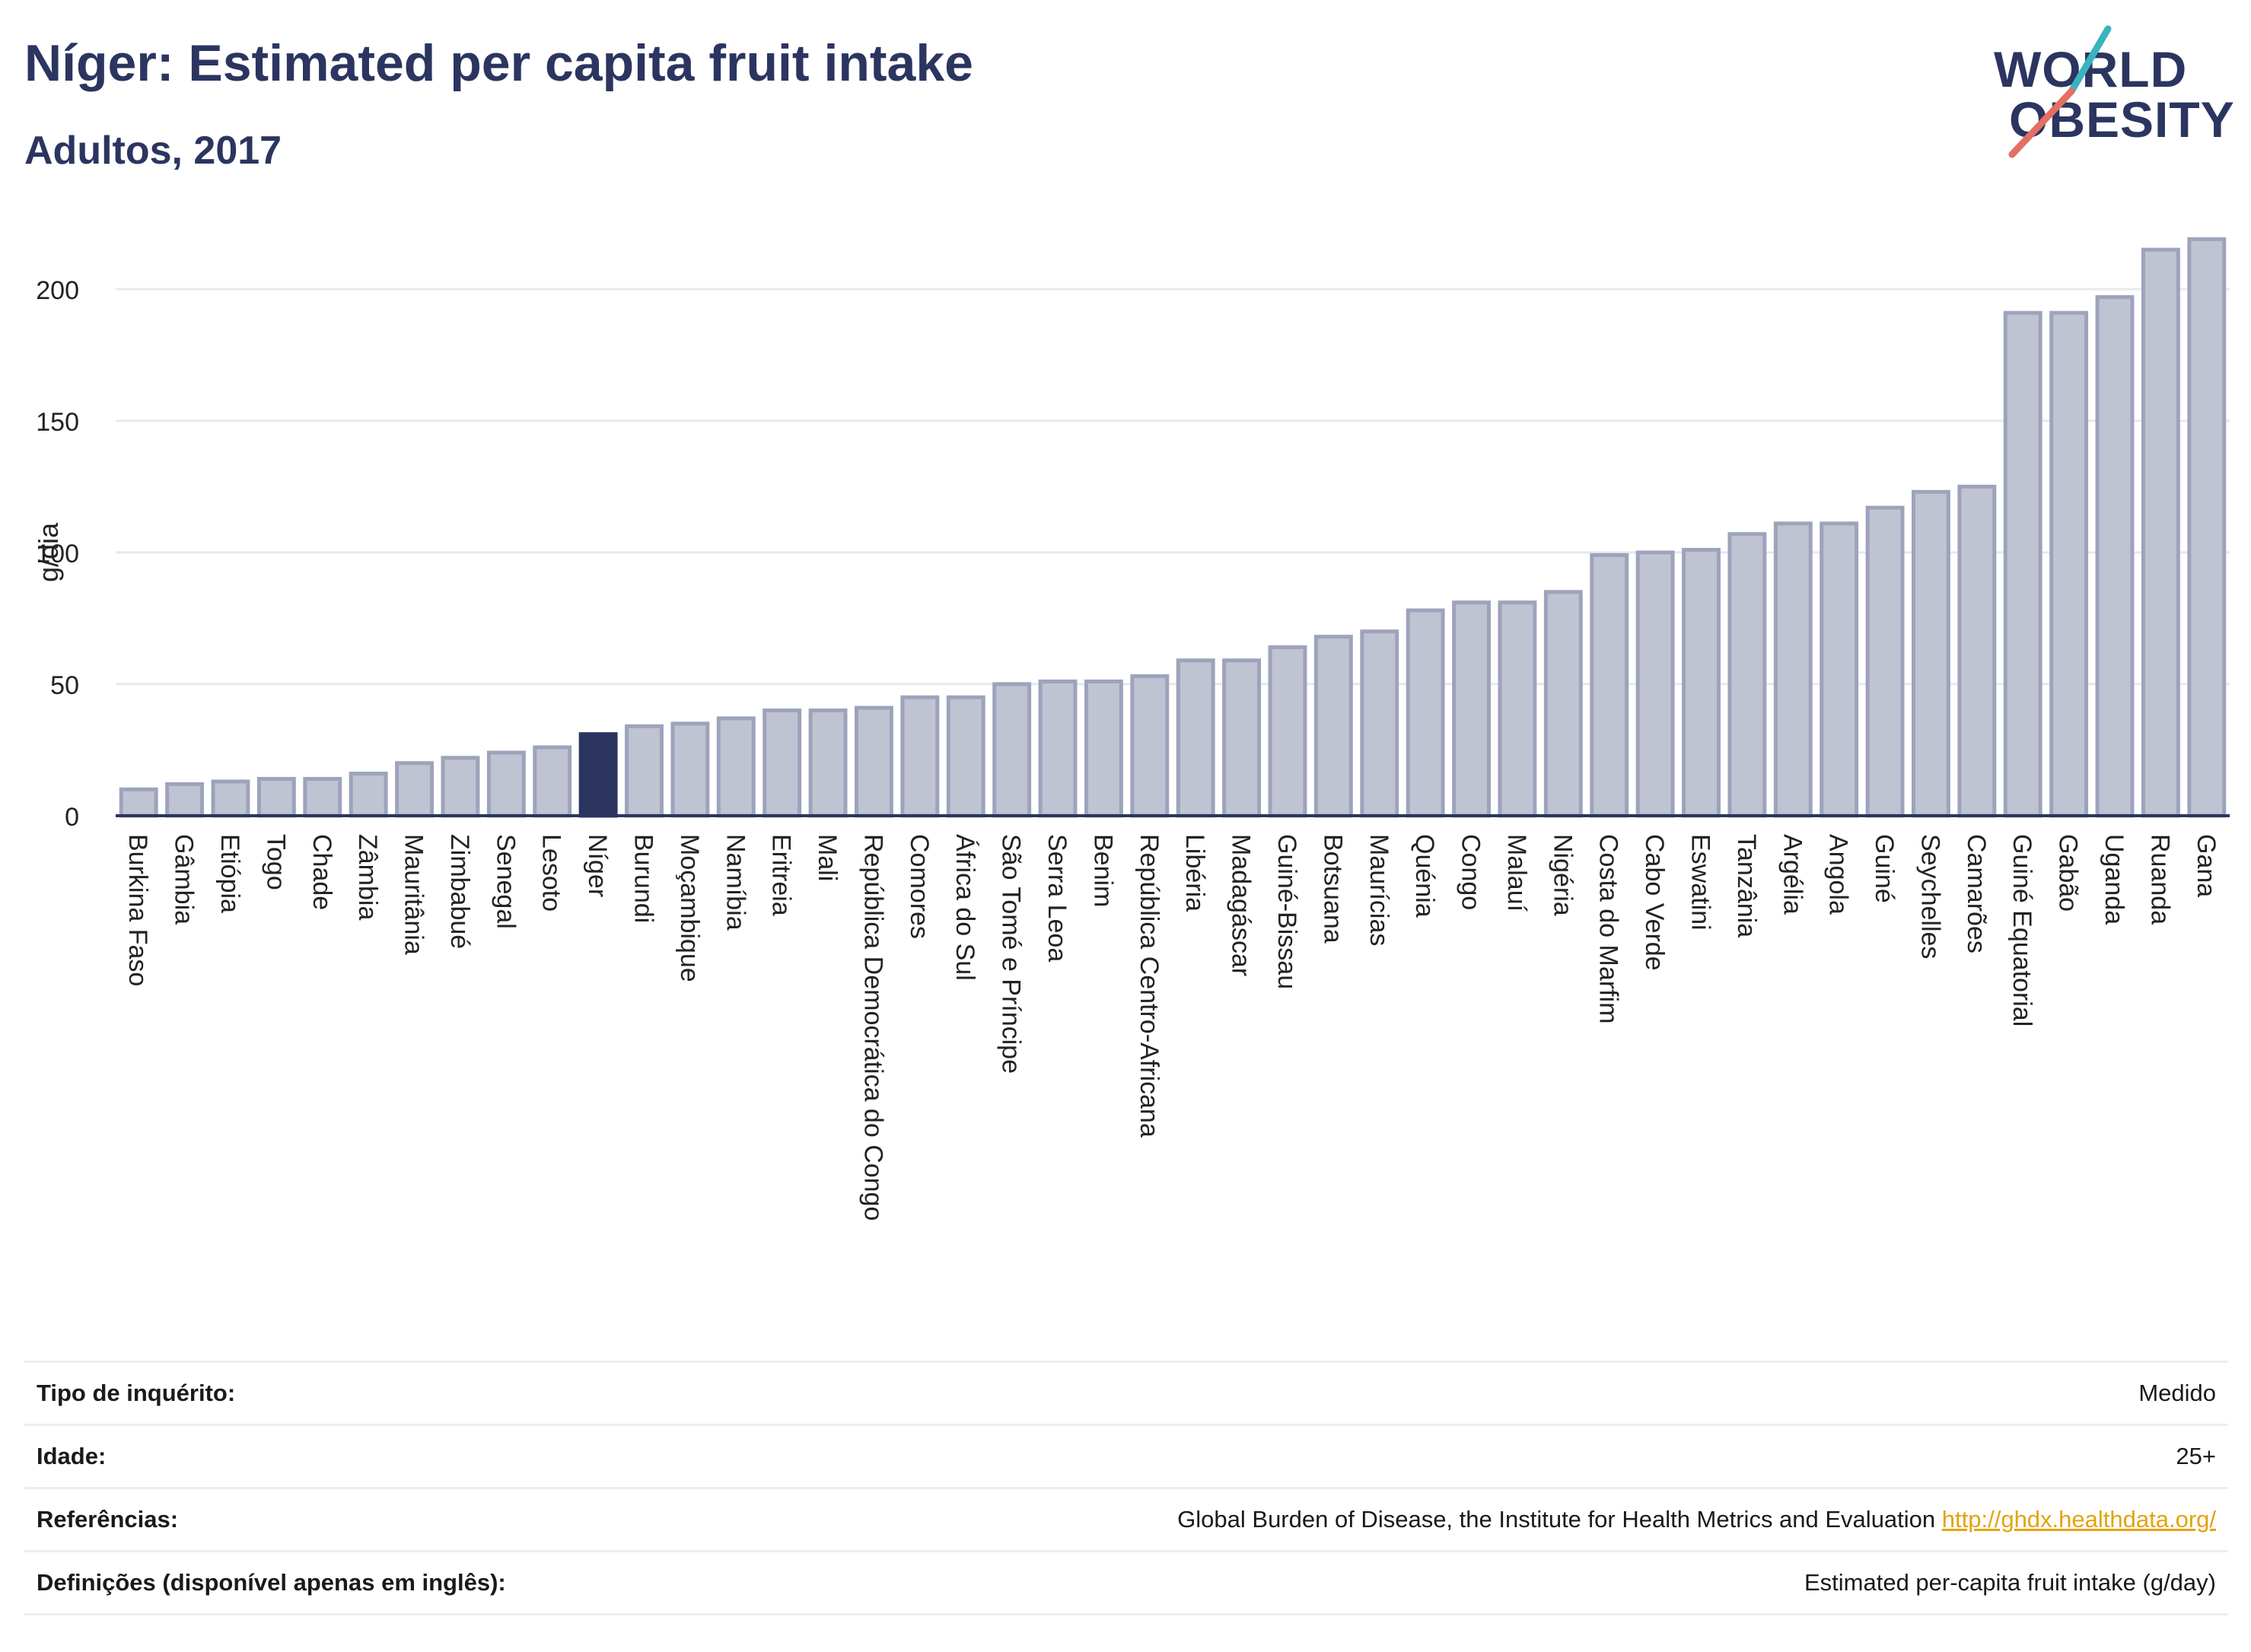 The image size is (2251, 1652). What do you see at coordinates (1057, 898) in the screenshot?
I see `x-tick-label: Serra Leoa` at bounding box center [1057, 898].